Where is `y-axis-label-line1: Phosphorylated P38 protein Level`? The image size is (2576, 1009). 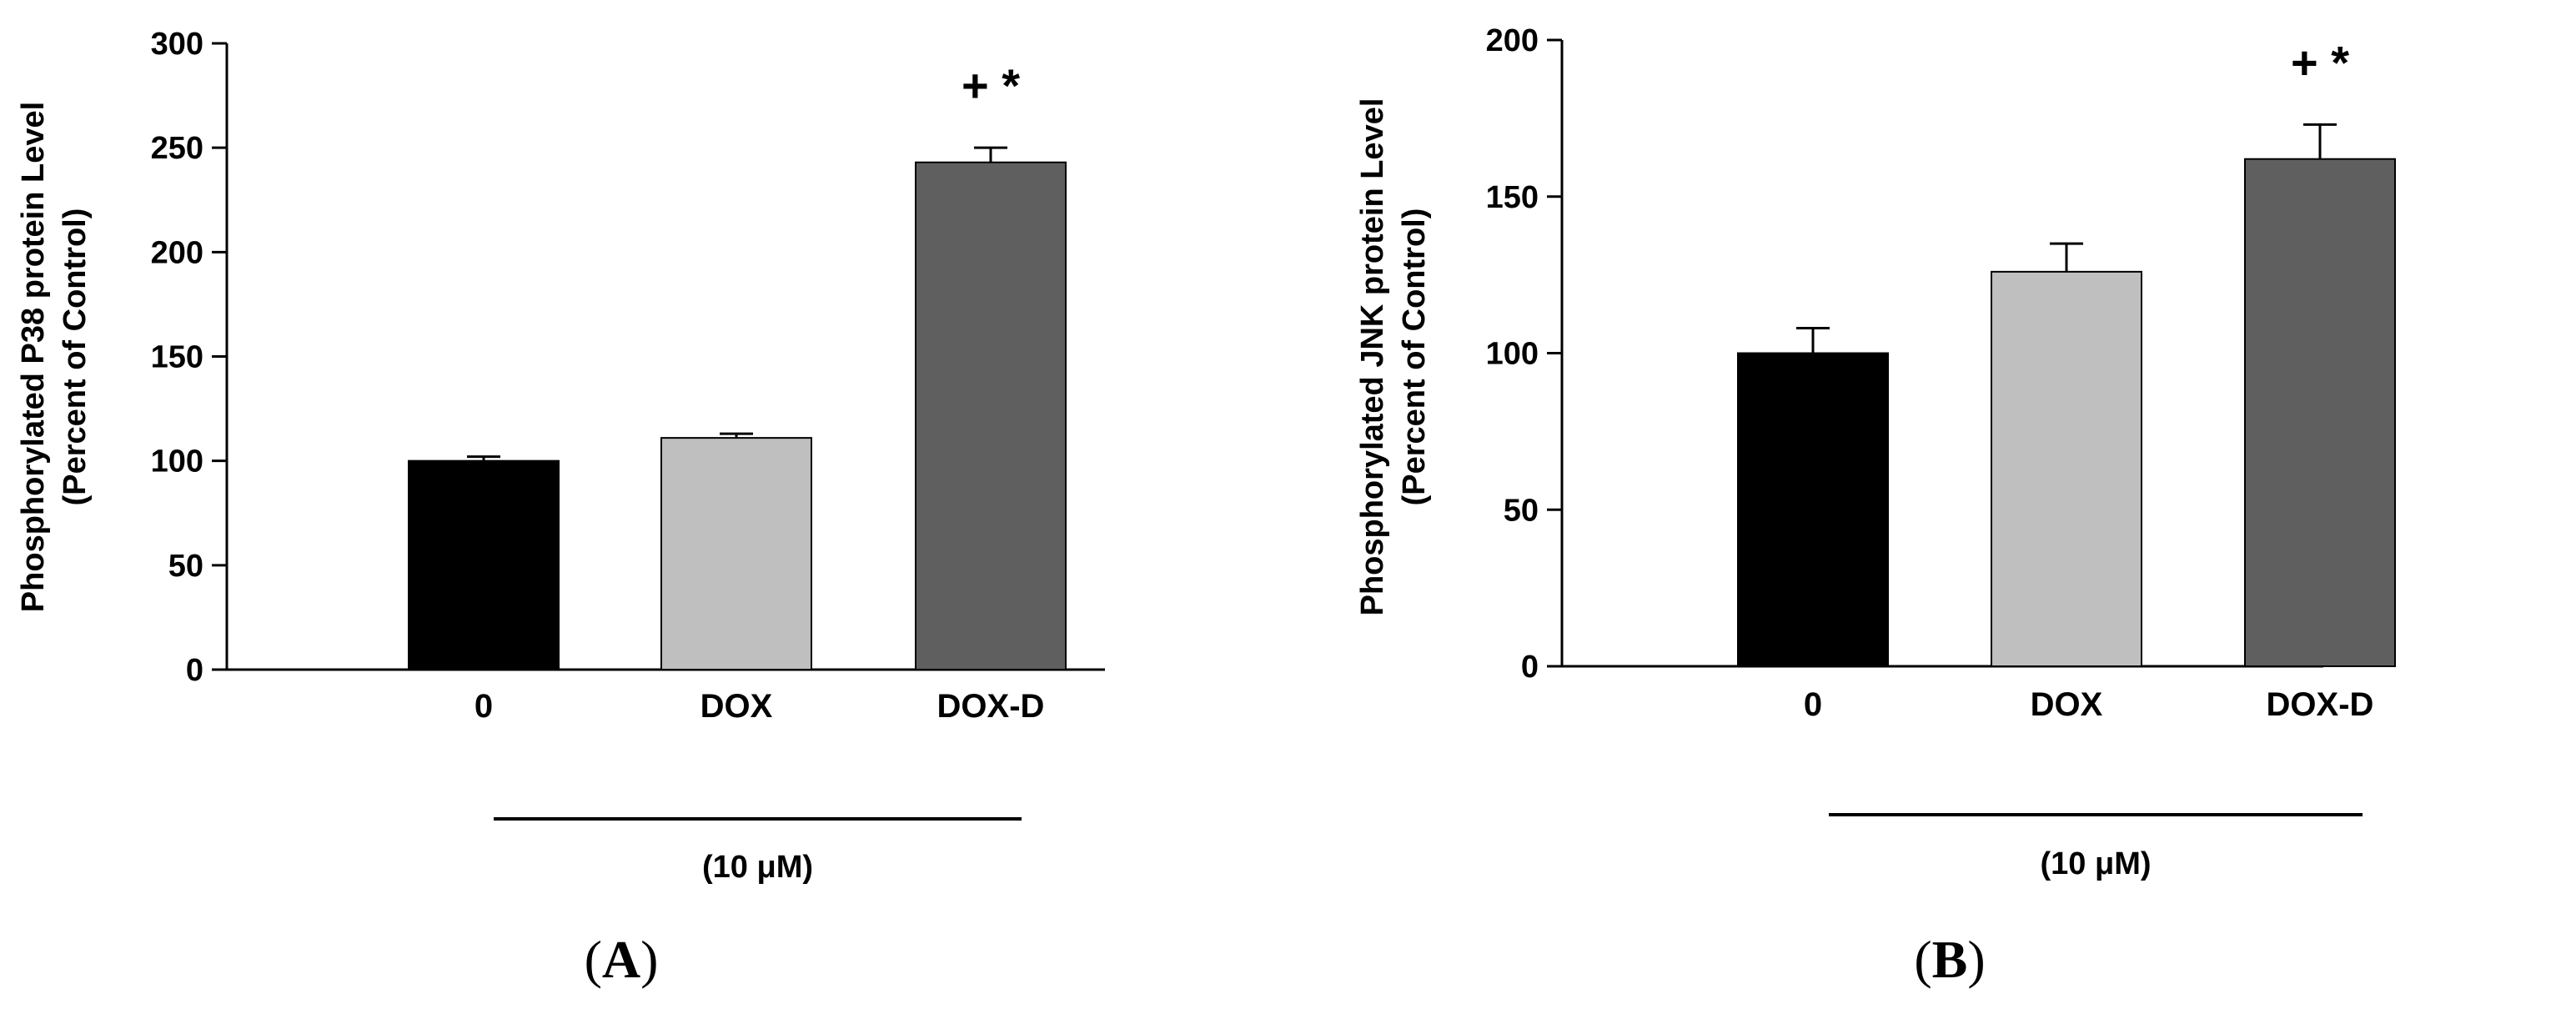 y-axis-label-line1: Phosphorylated P38 protein Level is located at coordinates (33, 357).